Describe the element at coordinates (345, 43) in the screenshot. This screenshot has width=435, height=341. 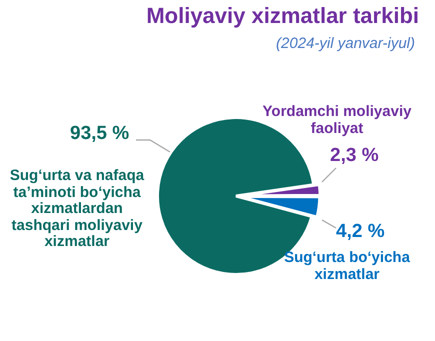
I see `chart-subtitle: (2024-yil yanvar-iyul)` at that location.